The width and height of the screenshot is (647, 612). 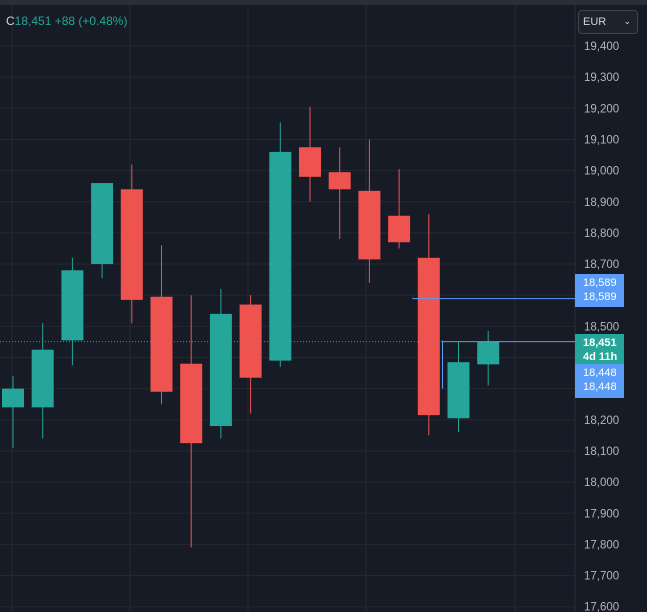 I want to click on legend-close-prefix: C, so click(x=10, y=21).